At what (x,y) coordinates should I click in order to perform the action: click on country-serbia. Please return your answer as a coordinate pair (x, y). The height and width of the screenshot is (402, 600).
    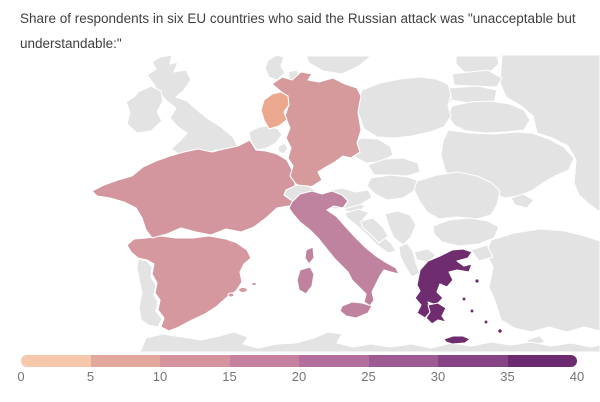
    Looking at the image, I should click on (400, 228).